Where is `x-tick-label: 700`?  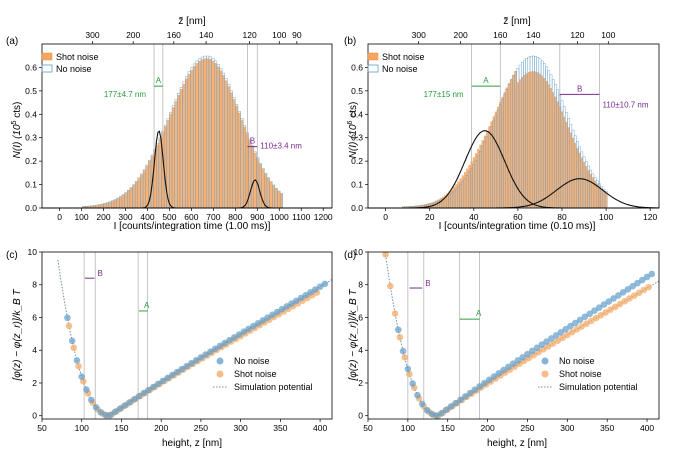
x-tick-label: 700 is located at coordinates (213, 217).